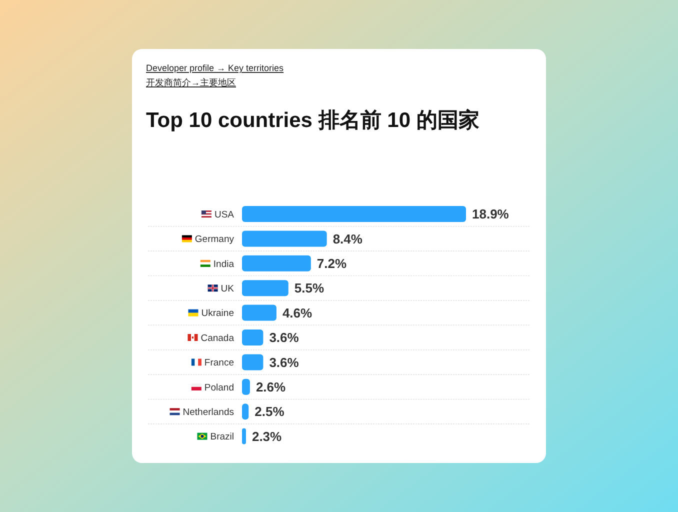 The width and height of the screenshot is (678, 512). What do you see at coordinates (297, 312) in the screenshot?
I see `data-label: 4.6%` at bounding box center [297, 312].